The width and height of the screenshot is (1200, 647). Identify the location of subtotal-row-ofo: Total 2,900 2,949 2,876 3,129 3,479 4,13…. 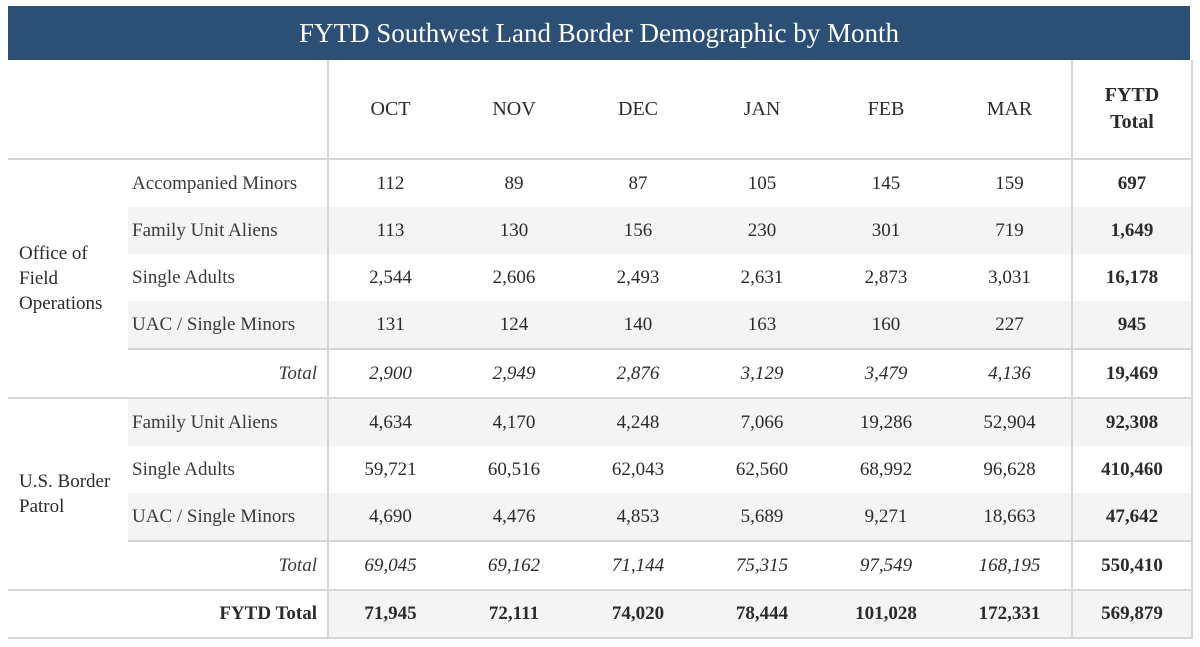
(600, 373).